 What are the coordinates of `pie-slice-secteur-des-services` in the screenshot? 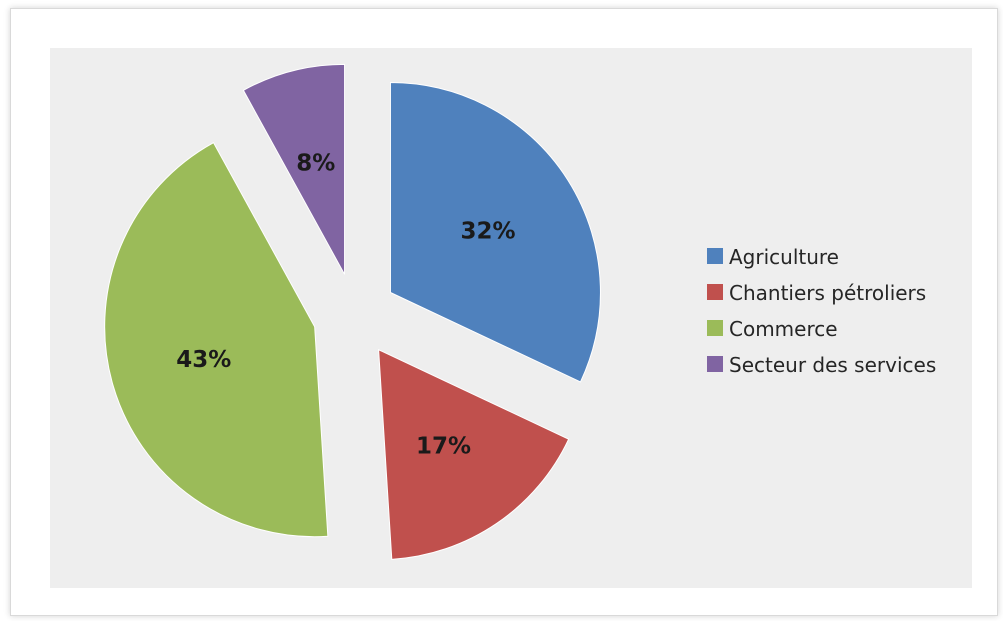 It's located at (294, 169).